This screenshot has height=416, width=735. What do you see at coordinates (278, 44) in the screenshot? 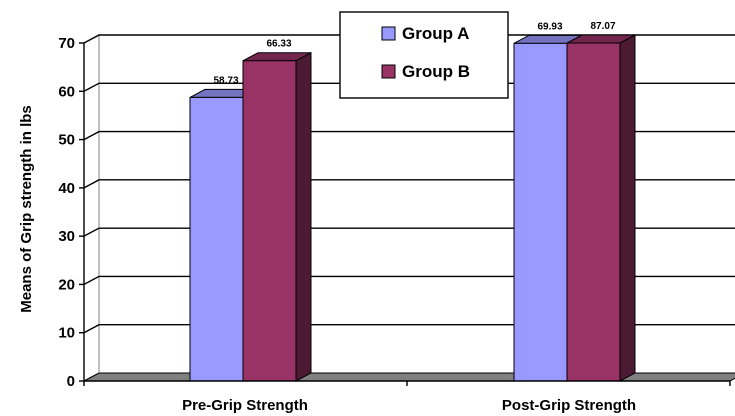
I see `data-label-group-b-pre: 66.33` at bounding box center [278, 44].